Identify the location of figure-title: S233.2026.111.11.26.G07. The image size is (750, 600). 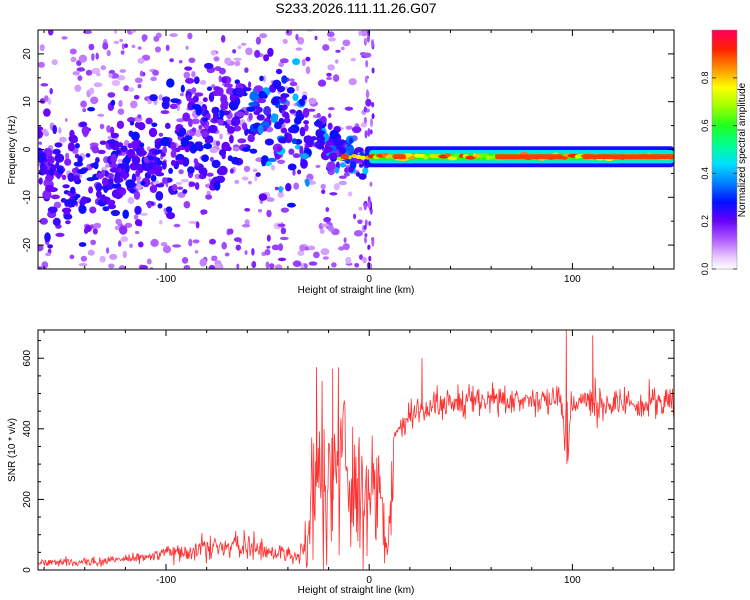
(355, 8).